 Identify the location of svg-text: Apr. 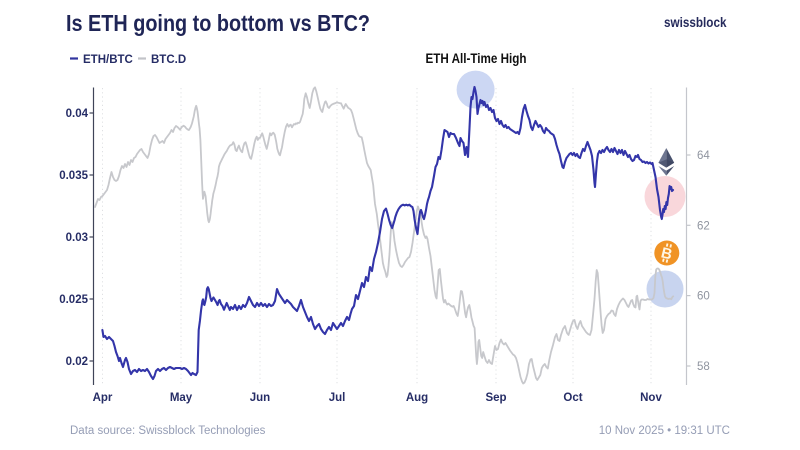
(103, 398).